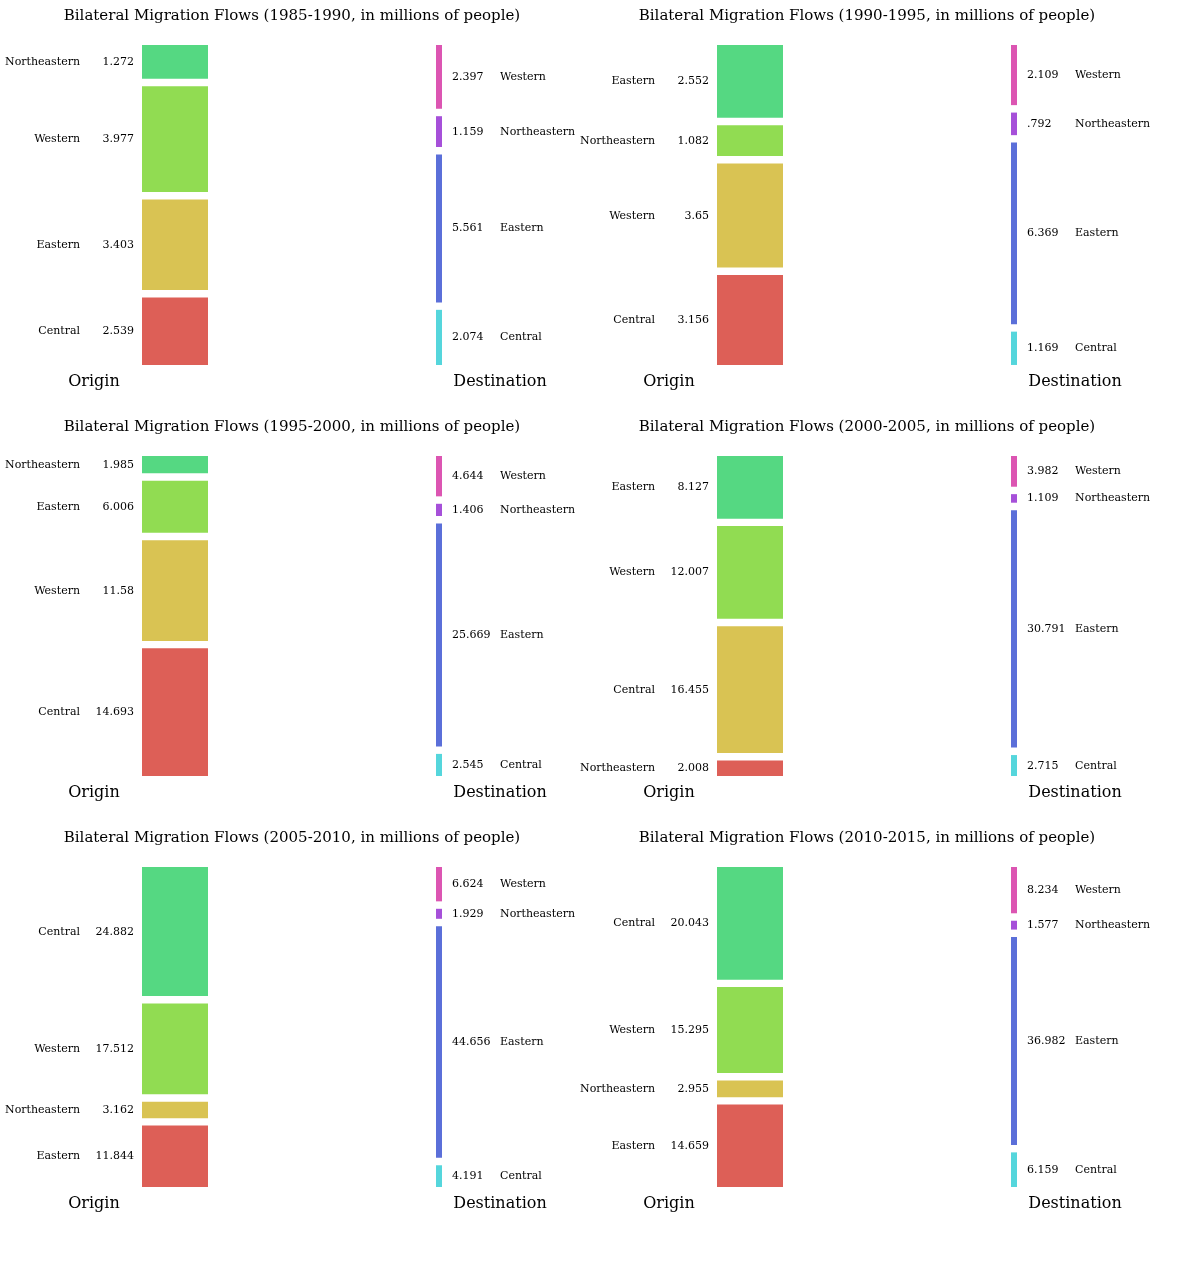 This screenshot has height=1273, width=1193. What do you see at coordinates (468, 913) in the screenshot?
I see `data-label: 1.929` at bounding box center [468, 913].